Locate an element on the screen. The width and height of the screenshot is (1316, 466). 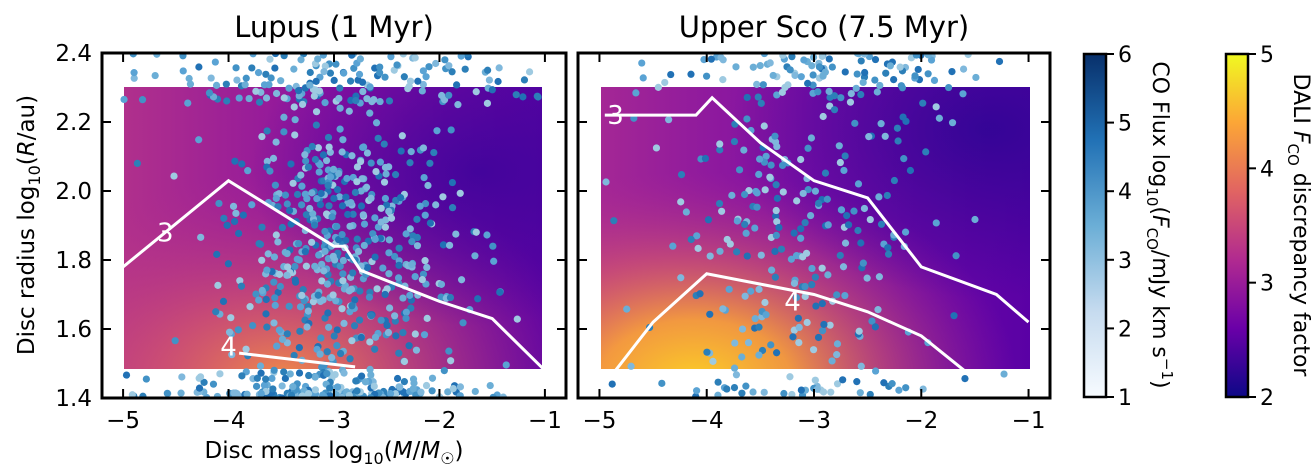
uppersco-xtick-label: −4 is located at coordinates (707, 421).